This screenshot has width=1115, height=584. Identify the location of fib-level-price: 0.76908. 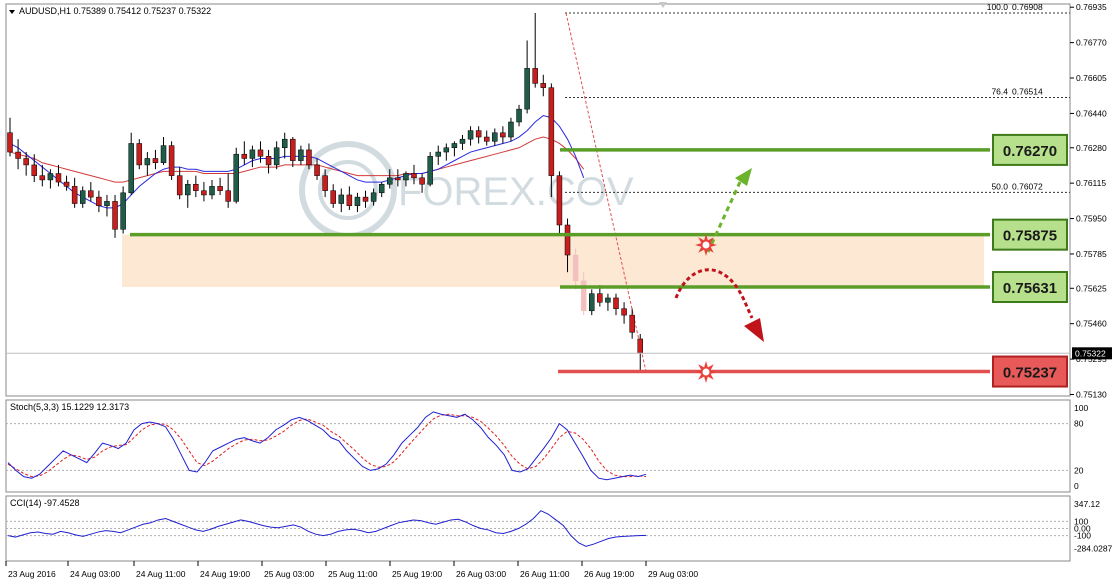
(1027, 7).